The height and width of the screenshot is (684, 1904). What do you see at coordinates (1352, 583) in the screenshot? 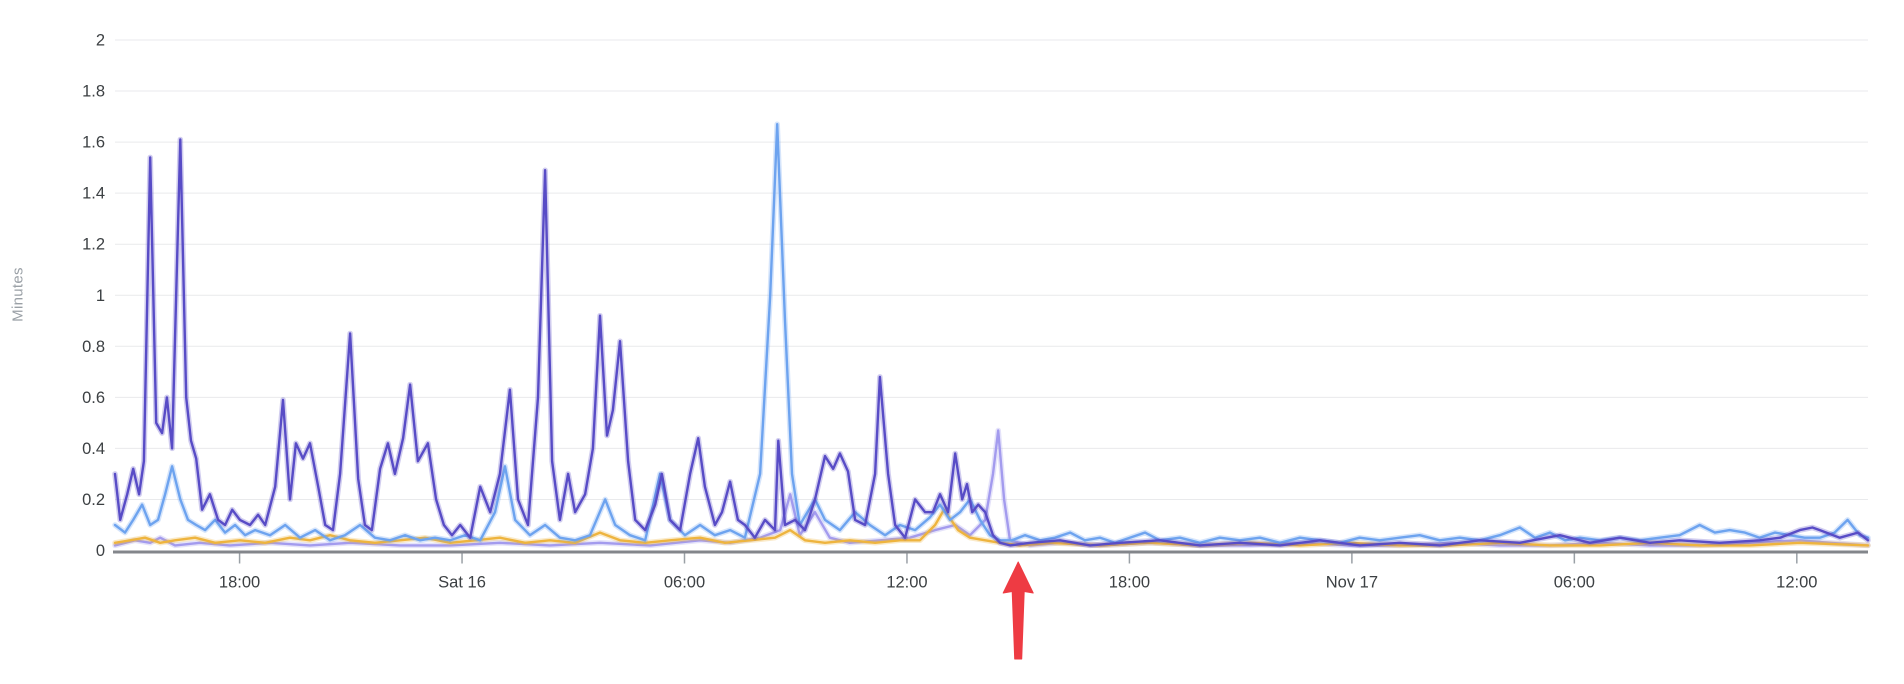
I see `x-tick-label: Nov 17` at bounding box center [1352, 583].